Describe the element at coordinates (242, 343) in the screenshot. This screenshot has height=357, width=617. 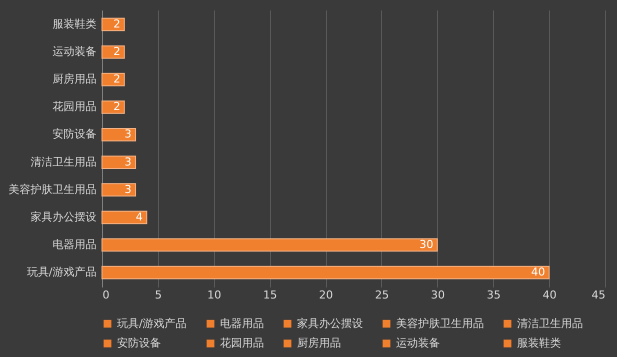
I see `legend-label: 花园用品` at that location.